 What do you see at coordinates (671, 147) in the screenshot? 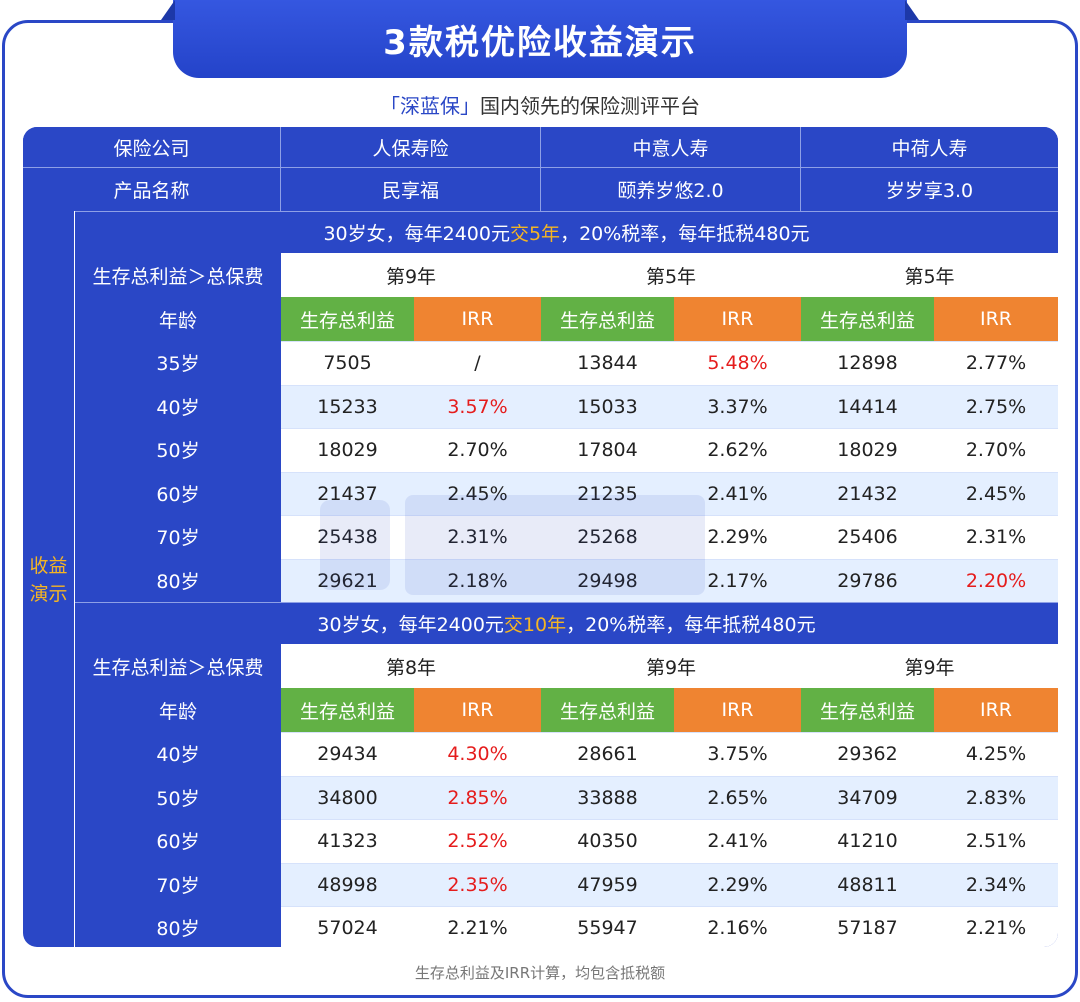
I see `company-name: 中意人寿` at bounding box center [671, 147].